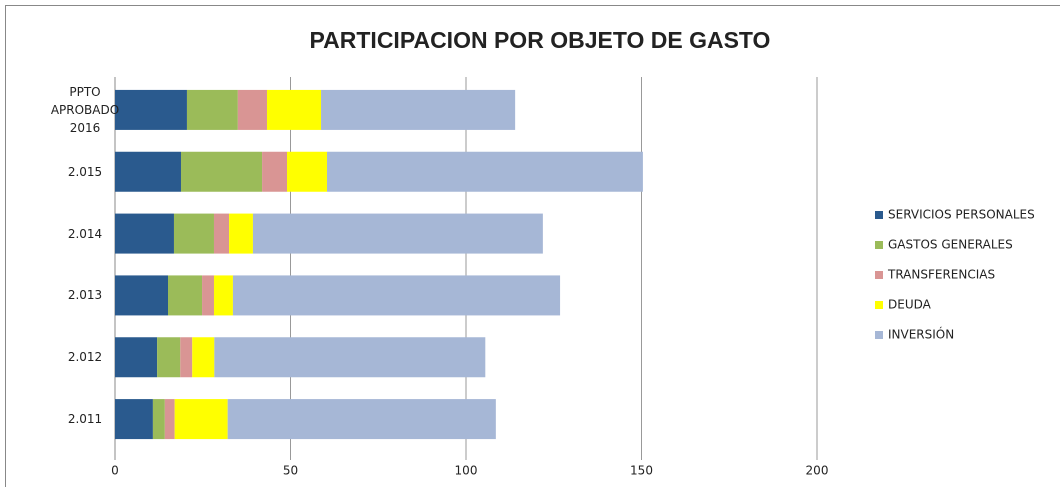 Image resolution: width=1060 pixels, height=487 pixels. I want to click on y-tick-label: PPTO APROBADO 2016, so click(85, 109).